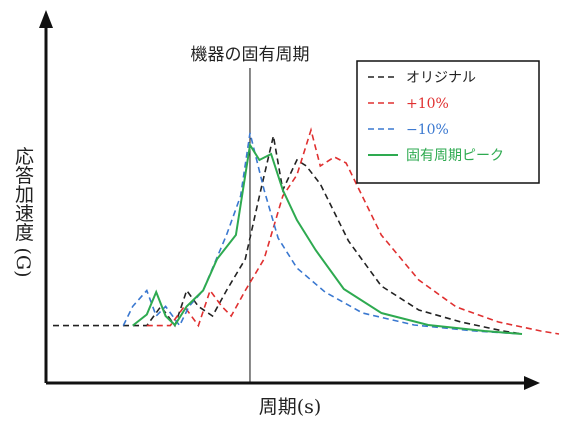 This screenshot has width=563, height=423. I want to click on legend-item: +10%, so click(408, 104).